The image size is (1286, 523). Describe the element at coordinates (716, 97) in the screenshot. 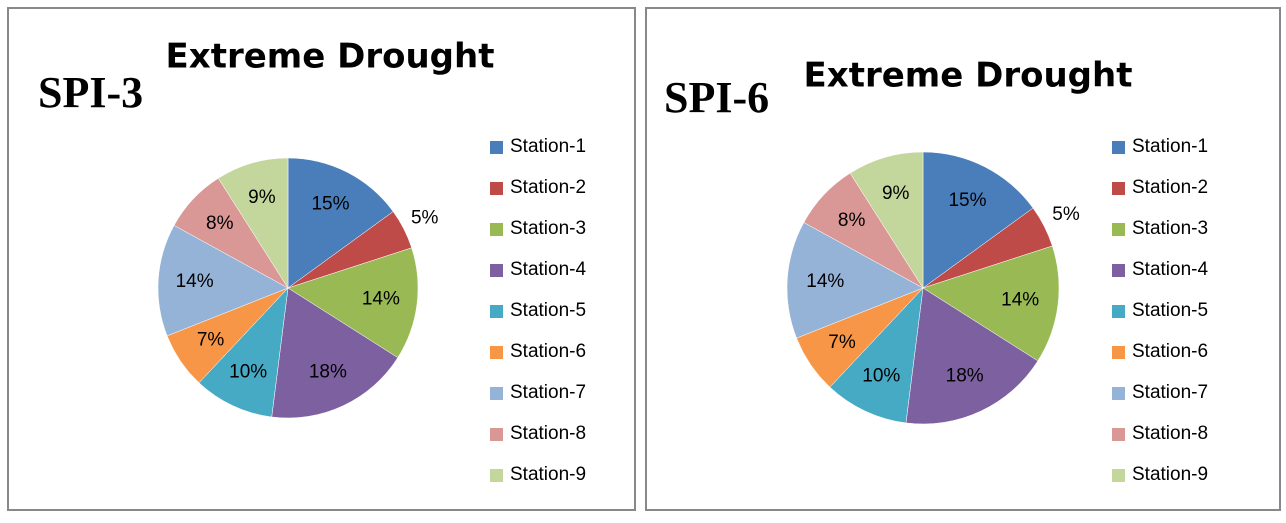

I see `annotation: SPI-6` at that location.